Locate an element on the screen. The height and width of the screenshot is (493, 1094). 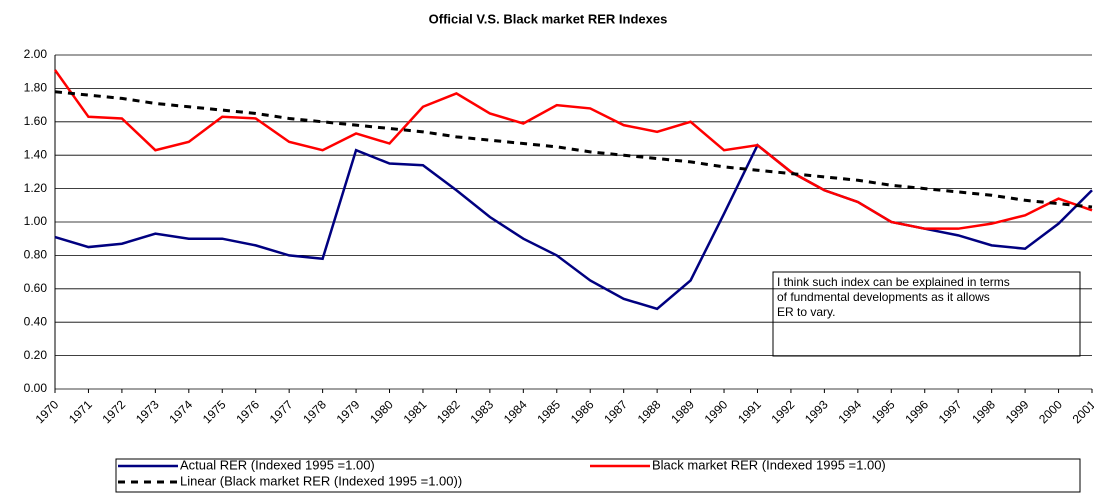
legend-box is located at coordinates (598, 475).